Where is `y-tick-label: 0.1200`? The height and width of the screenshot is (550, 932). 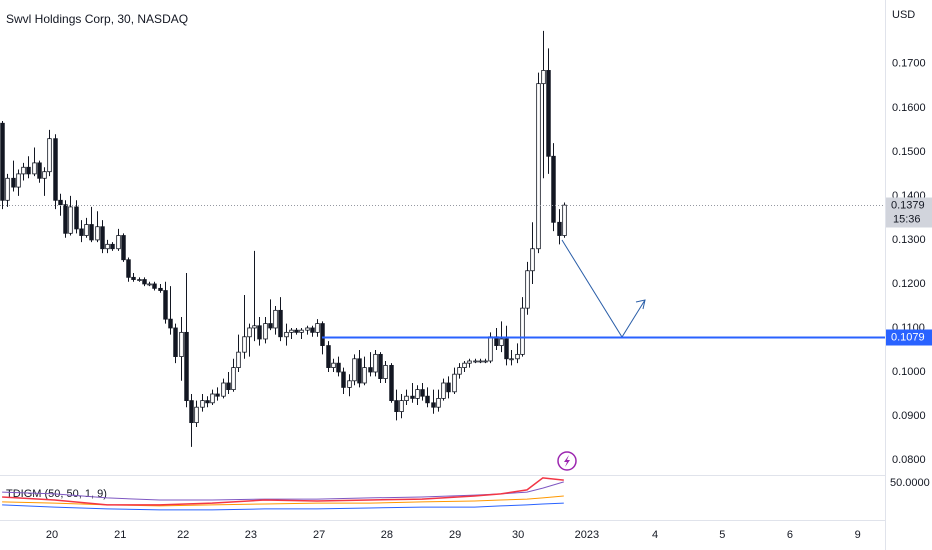
y-tick-label: 0.1200 is located at coordinates (909, 284).